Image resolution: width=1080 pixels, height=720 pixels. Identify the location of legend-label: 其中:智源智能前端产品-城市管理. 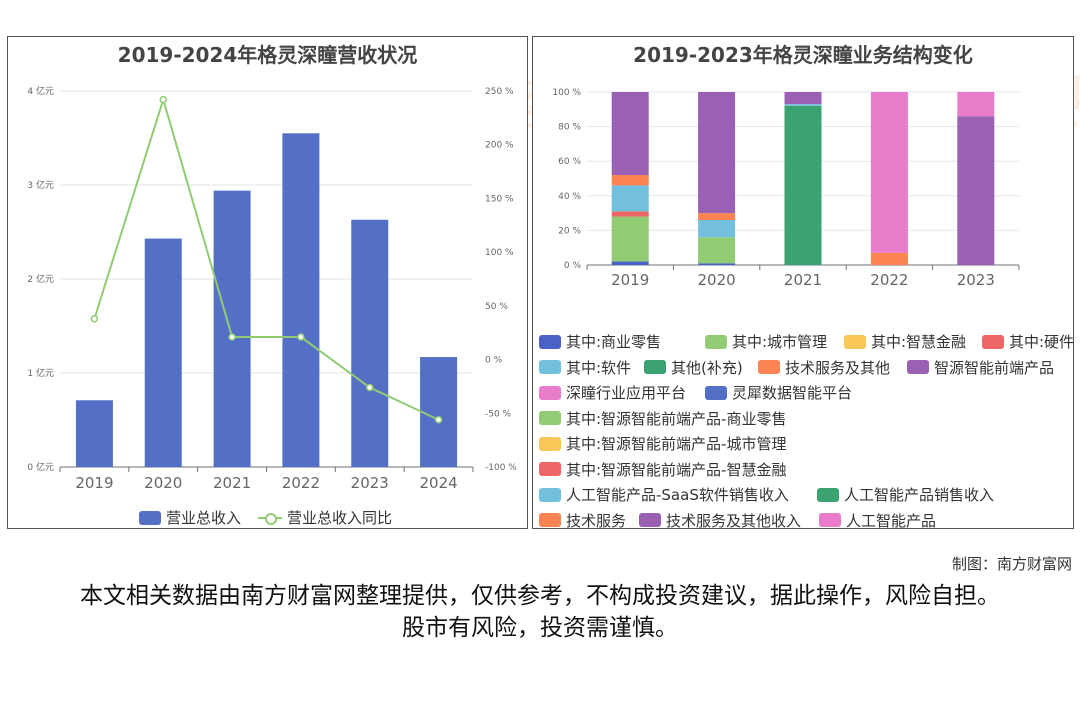
(676, 444).